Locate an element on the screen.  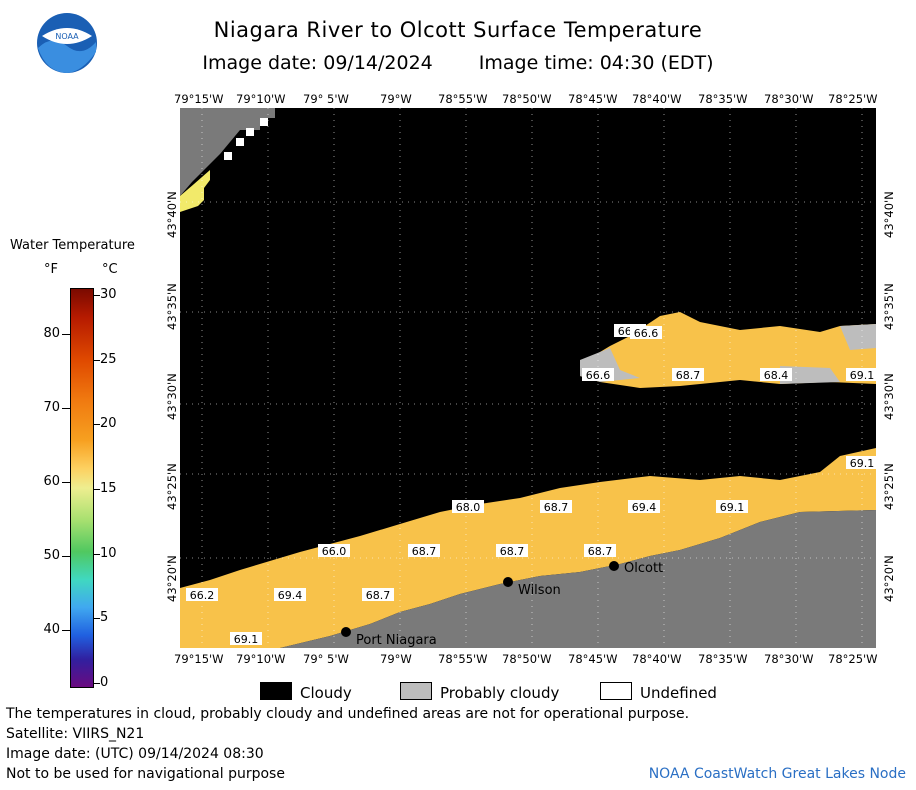
legend-tick-f: 70 is located at coordinates (51, 407).